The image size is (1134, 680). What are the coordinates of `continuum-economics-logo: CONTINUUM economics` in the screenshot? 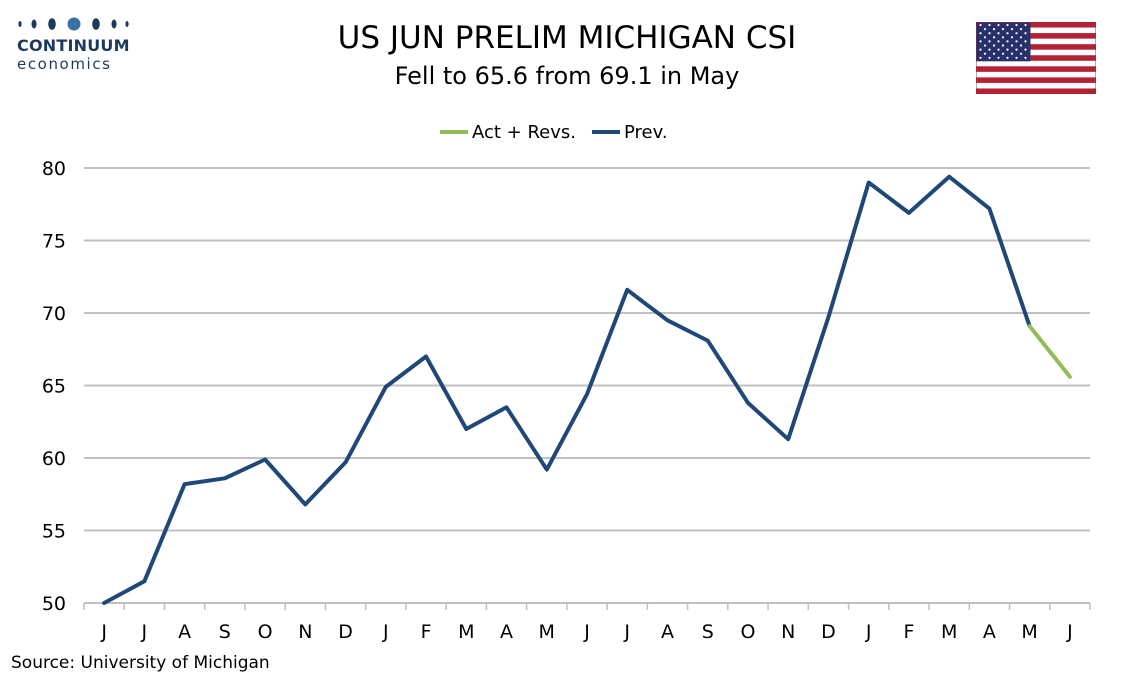 It's located at (72, 44).